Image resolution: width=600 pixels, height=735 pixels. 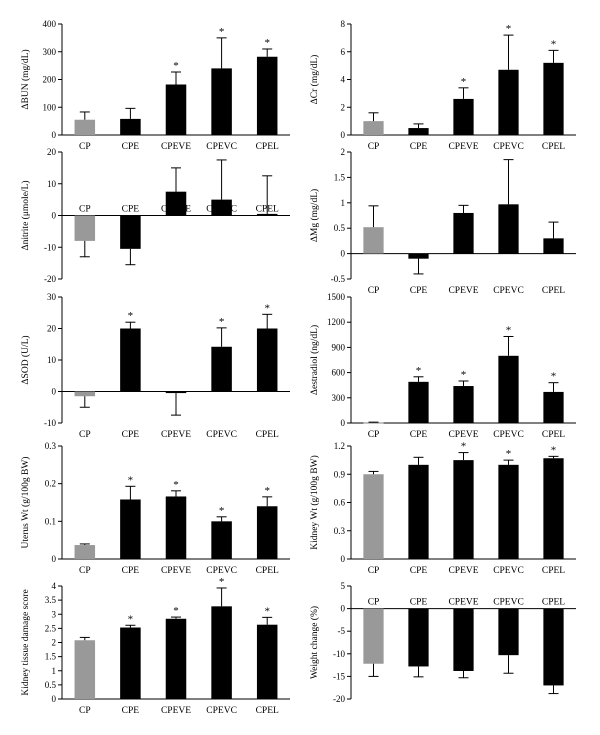 What do you see at coordinates (340, 503) in the screenshot?
I see `y-tick-label: 0.6` at bounding box center [340, 503].